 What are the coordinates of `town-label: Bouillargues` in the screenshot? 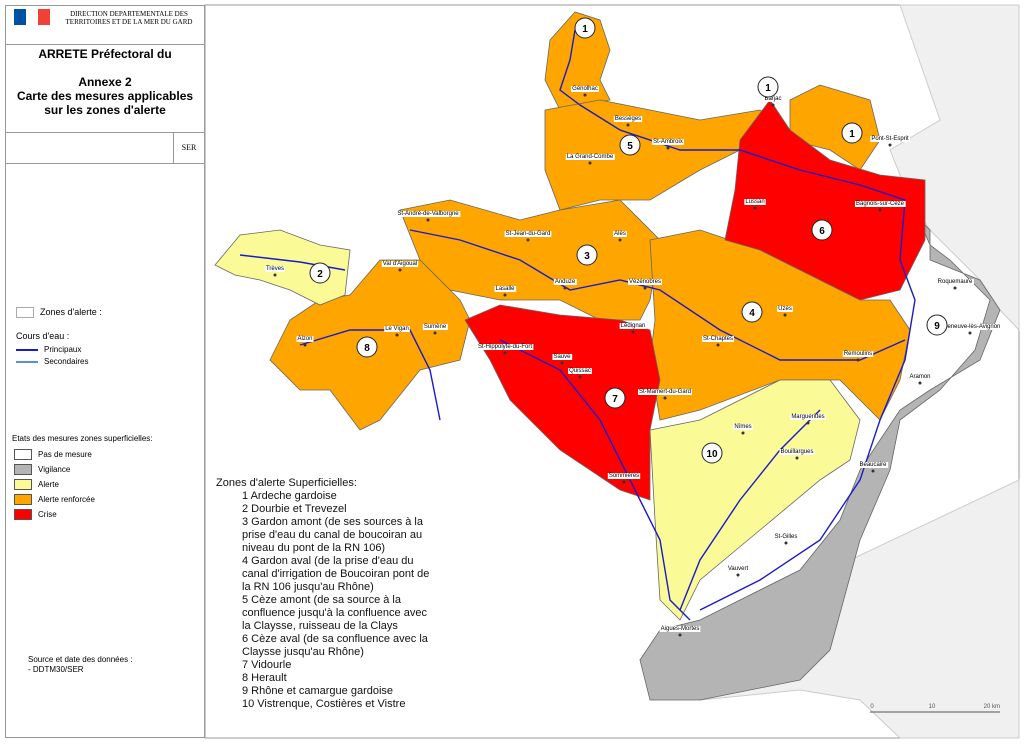 It's located at (796, 452).